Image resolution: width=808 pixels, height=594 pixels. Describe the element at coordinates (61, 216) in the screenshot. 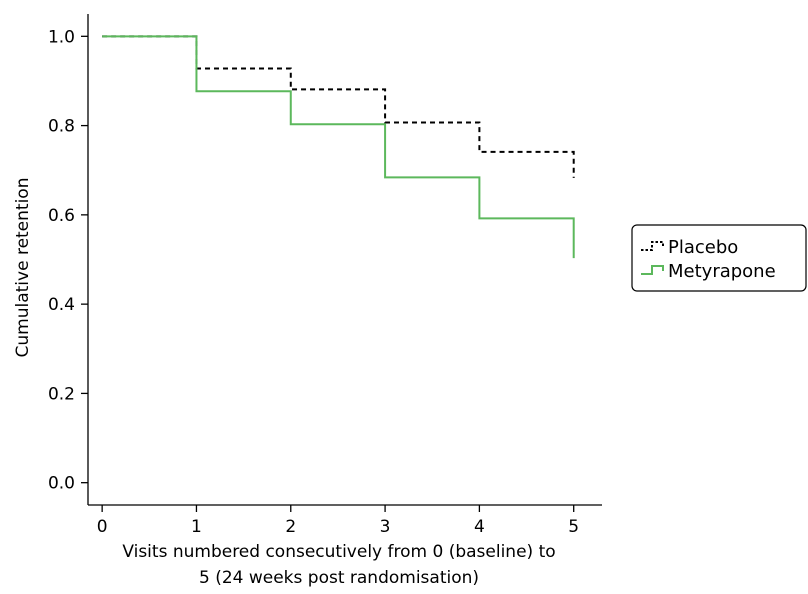

I see `y-tick-label: 0.6` at that location.